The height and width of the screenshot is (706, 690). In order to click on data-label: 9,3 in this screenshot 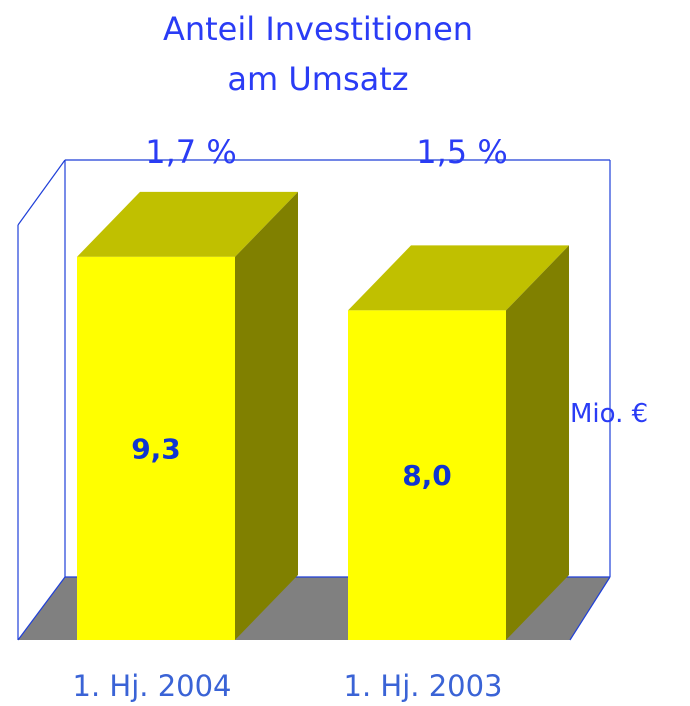, I will do `click(156, 448)`.